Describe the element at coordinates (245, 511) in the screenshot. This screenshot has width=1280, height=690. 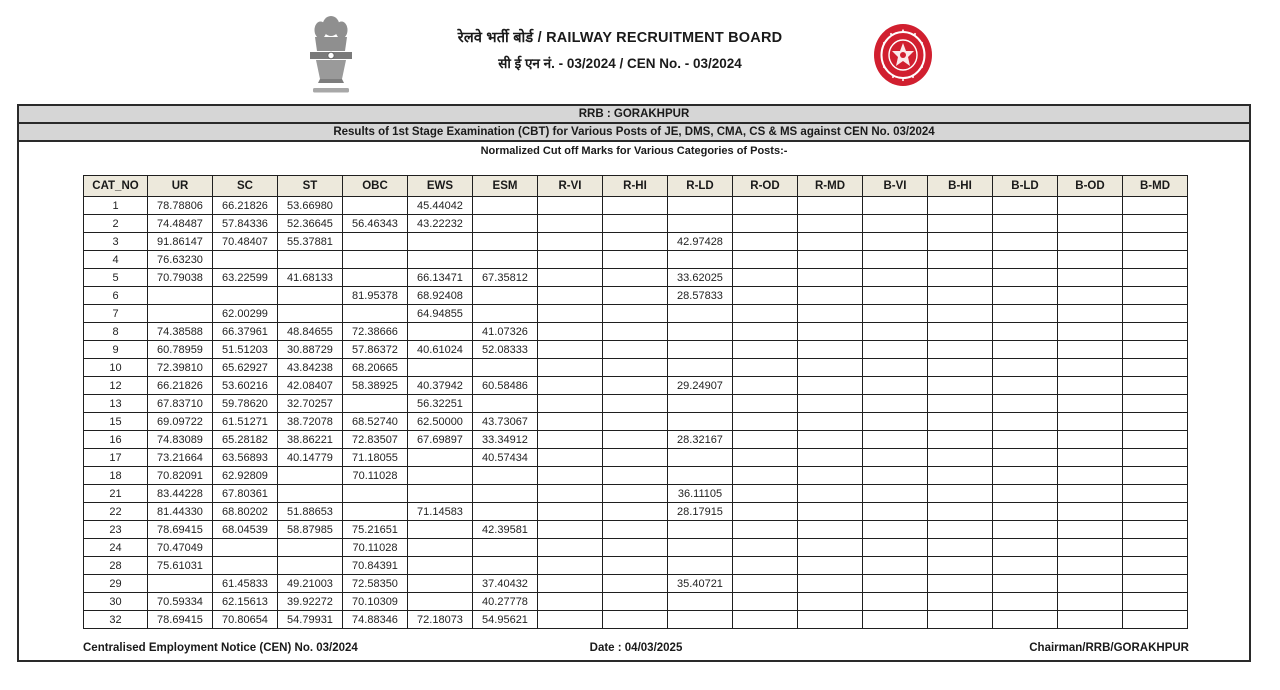
I see `mark-cell: 68.80202` at that location.